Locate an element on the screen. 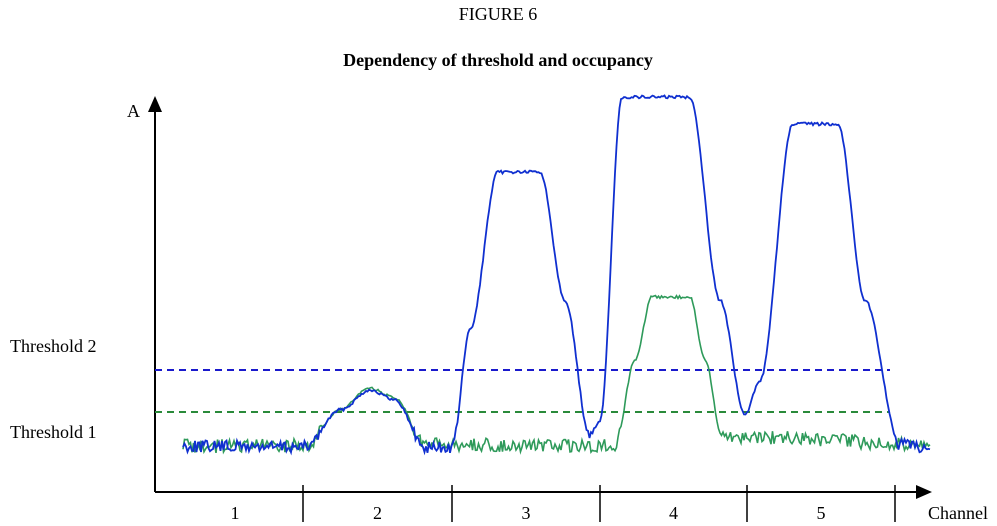  channel-label: 2 is located at coordinates (377, 513).